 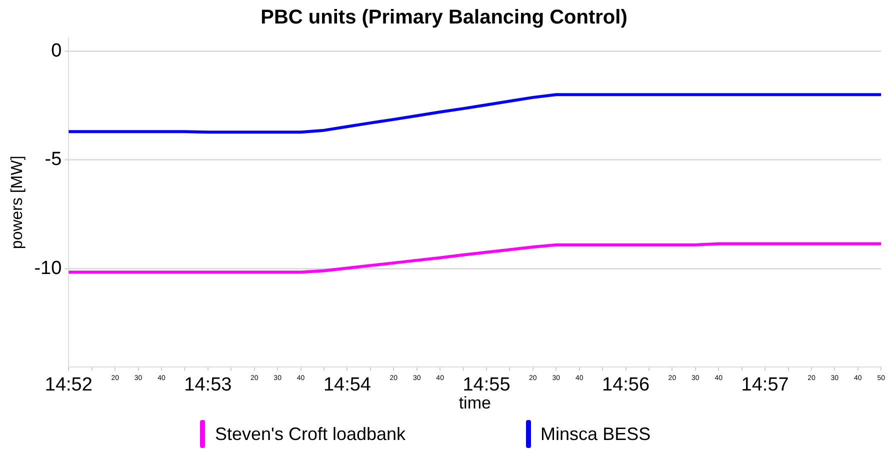 What do you see at coordinates (765, 385) in the screenshot?
I see `x-tick-label: 14:57` at bounding box center [765, 385].